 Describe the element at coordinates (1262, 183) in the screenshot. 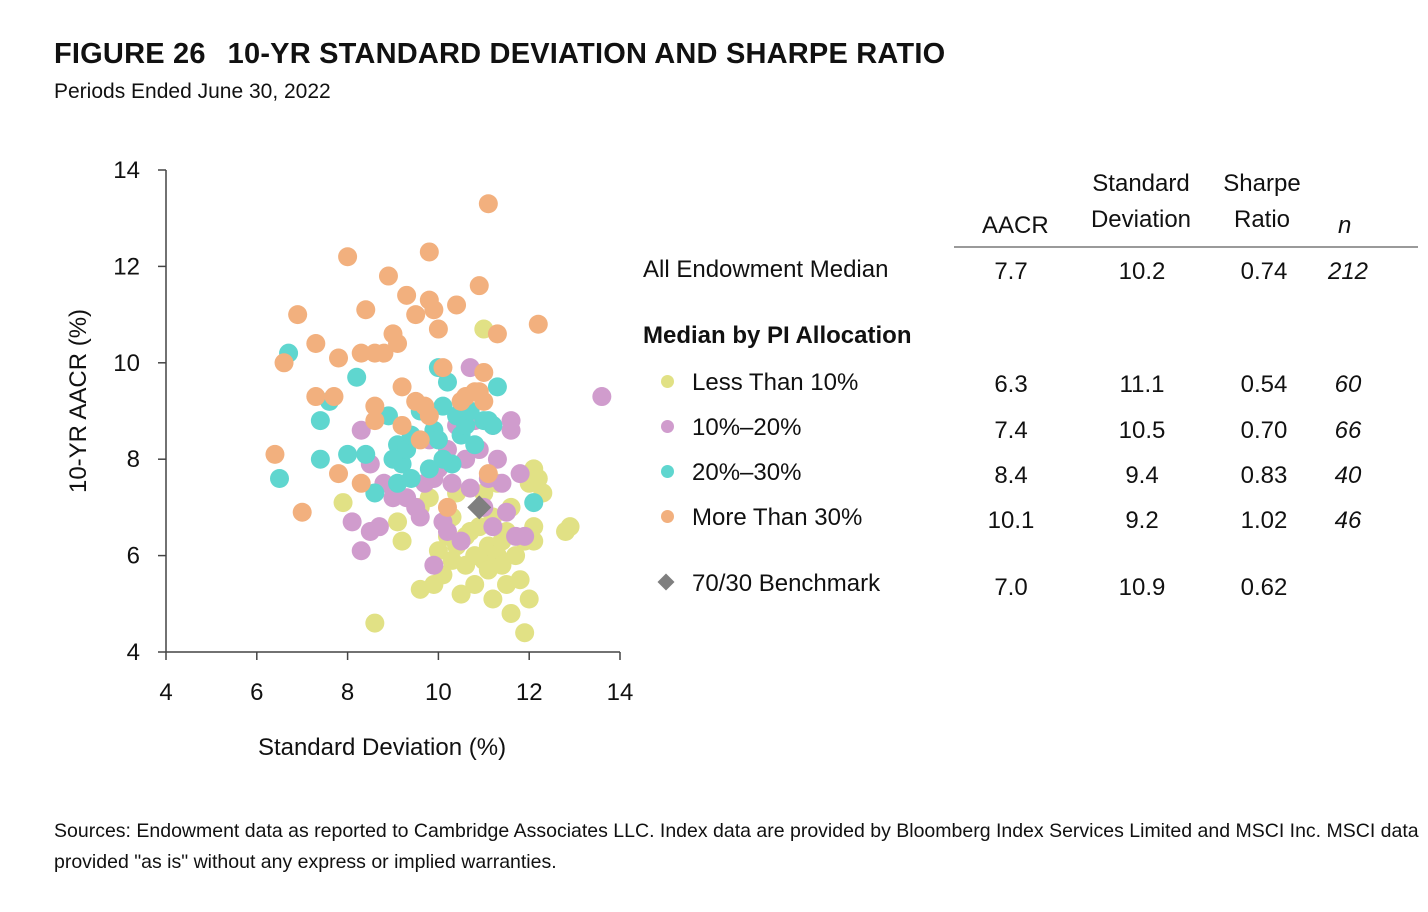

I see `header-sharpe-1: Sharpe` at that location.